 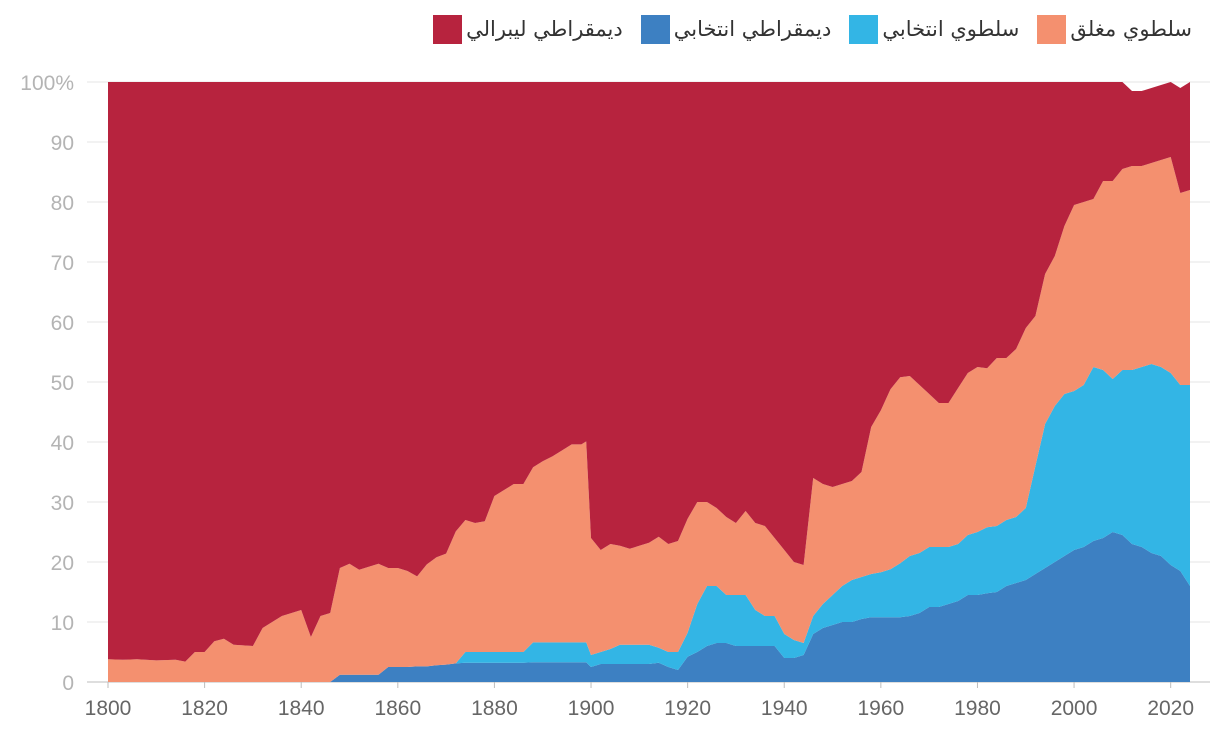 What do you see at coordinates (62, 203) in the screenshot?
I see `y-tick-label-80: 80` at bounding box center [62, 203].